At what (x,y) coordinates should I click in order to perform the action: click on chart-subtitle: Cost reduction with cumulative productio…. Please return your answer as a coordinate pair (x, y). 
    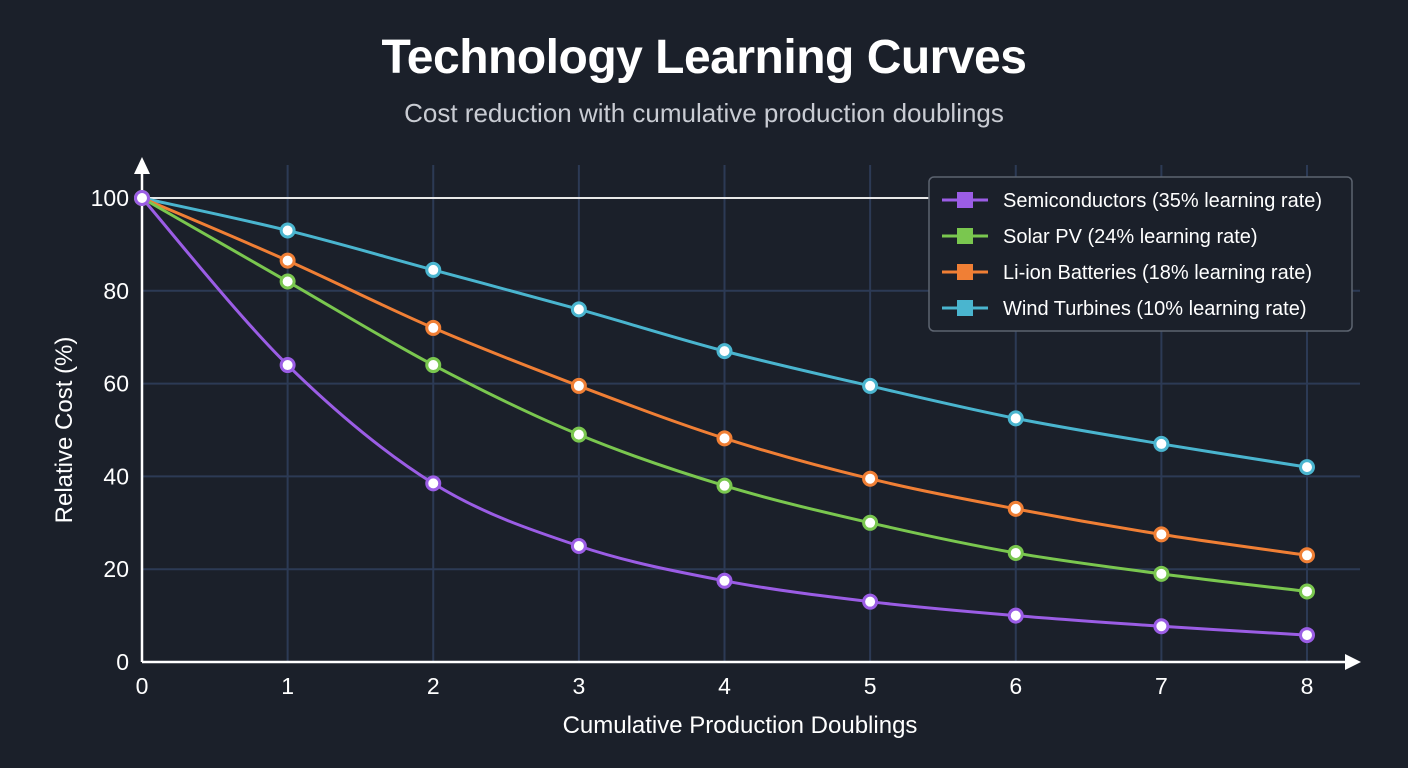
    Looking at the image, I should click on (704, 113).